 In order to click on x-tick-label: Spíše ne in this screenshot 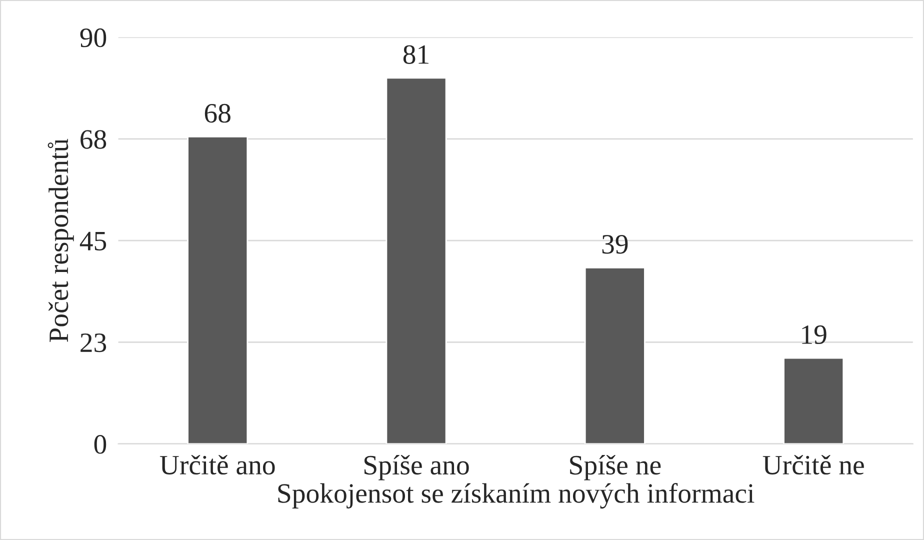, I will do `click(615, 467)`.